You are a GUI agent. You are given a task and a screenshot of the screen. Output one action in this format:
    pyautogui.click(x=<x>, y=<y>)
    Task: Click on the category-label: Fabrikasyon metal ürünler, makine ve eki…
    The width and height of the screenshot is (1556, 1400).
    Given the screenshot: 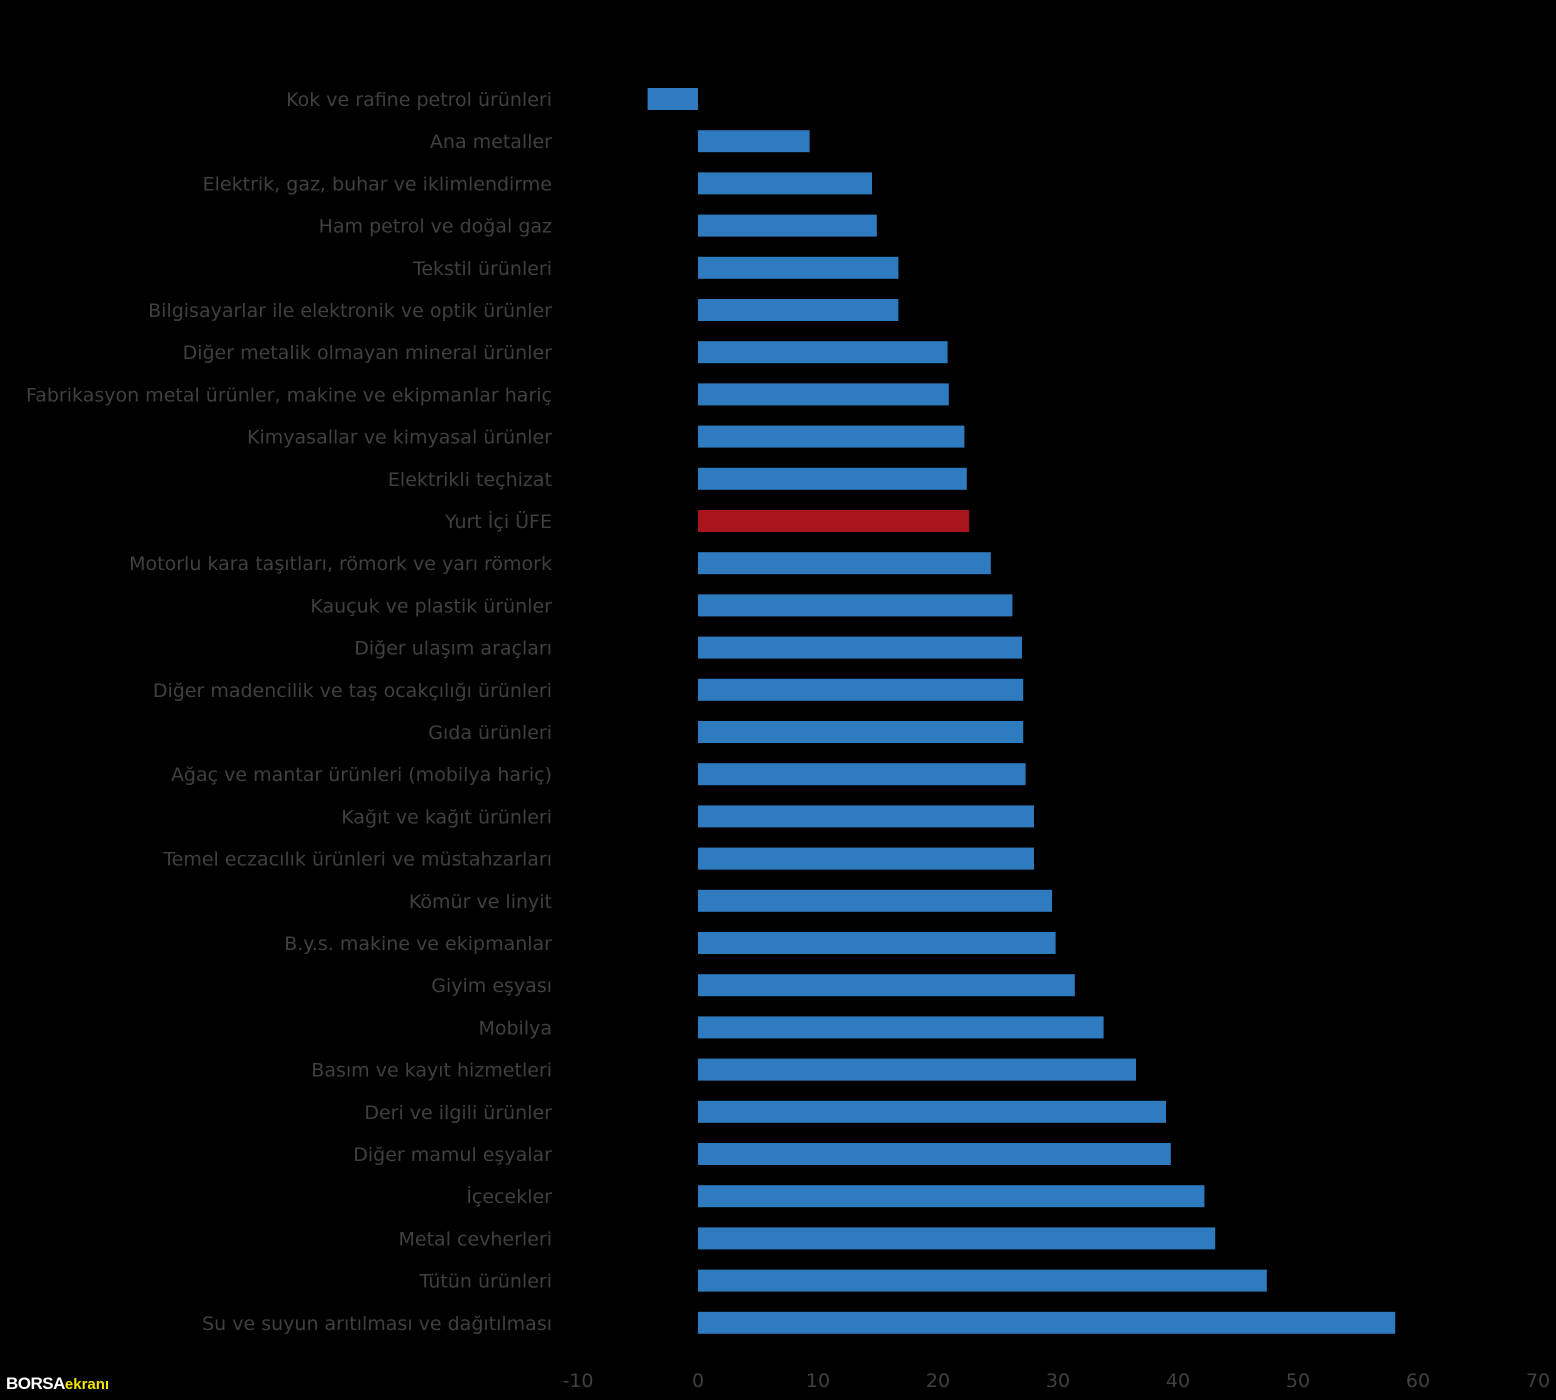 What is the action you would take?
    pyautogui.click(x=289, y=395)
    